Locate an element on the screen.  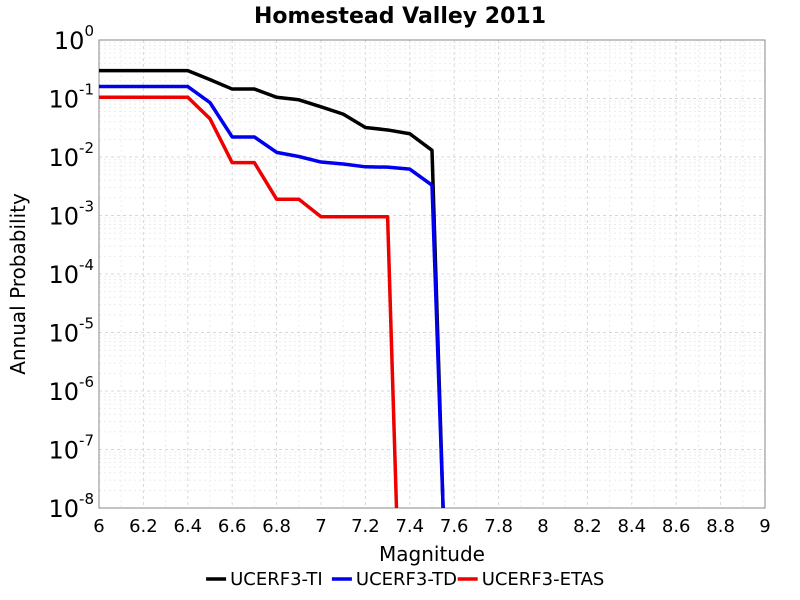
y-tick-exponent: -8 is located at coordinates (86, 499).